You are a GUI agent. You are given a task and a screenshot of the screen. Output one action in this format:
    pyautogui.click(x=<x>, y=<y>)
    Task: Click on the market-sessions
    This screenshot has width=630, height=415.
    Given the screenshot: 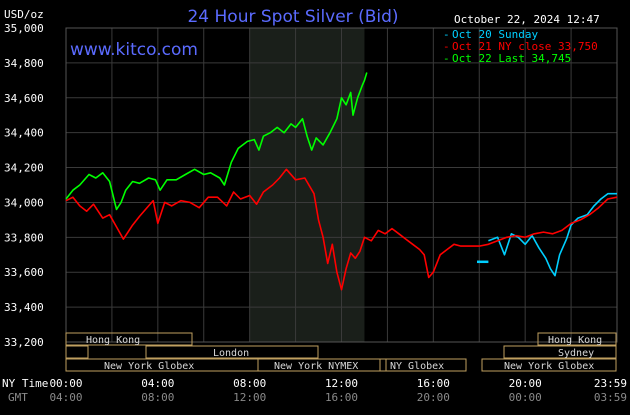 What is the action you would take?
    pyautogui.click(x=341, y=352)
    